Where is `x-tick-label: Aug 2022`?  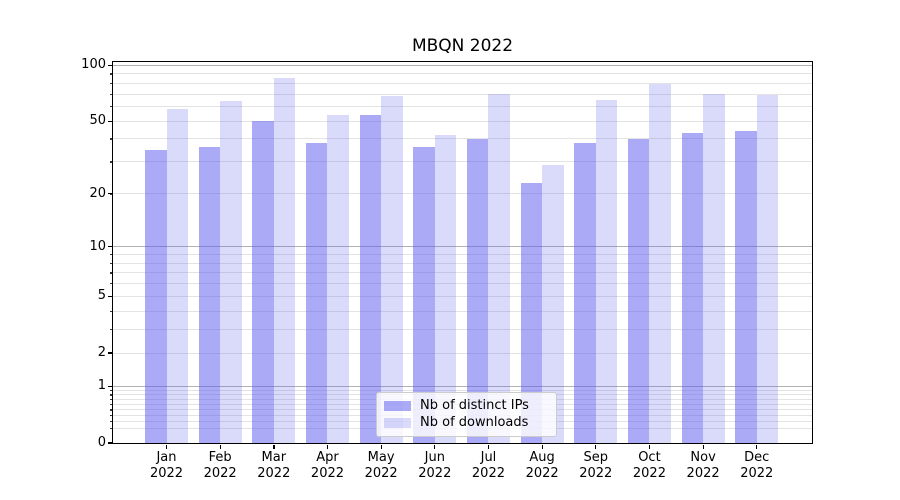
x-tick-label: Aug 2022 is located at coordinates (542, 466).